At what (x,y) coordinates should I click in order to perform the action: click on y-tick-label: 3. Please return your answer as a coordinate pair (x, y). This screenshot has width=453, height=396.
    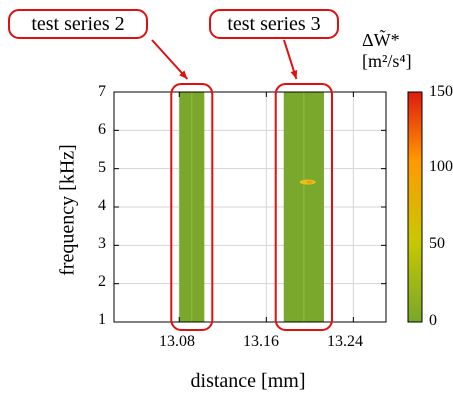
    Looking at the image, I should click on (102, 243).